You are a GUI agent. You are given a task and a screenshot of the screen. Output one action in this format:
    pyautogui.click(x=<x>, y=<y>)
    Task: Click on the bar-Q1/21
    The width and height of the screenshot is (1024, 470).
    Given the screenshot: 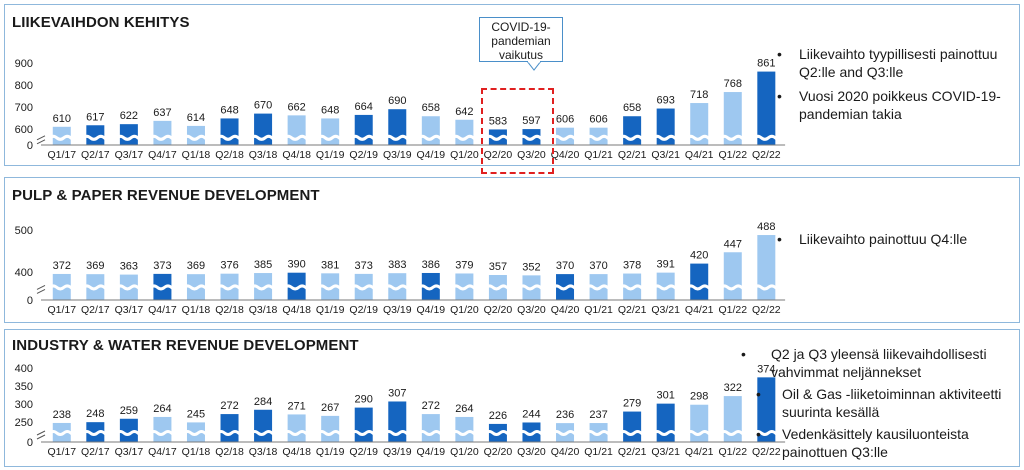 What is the action you would take?
    pyautogui.click(x=598, y=432)
    